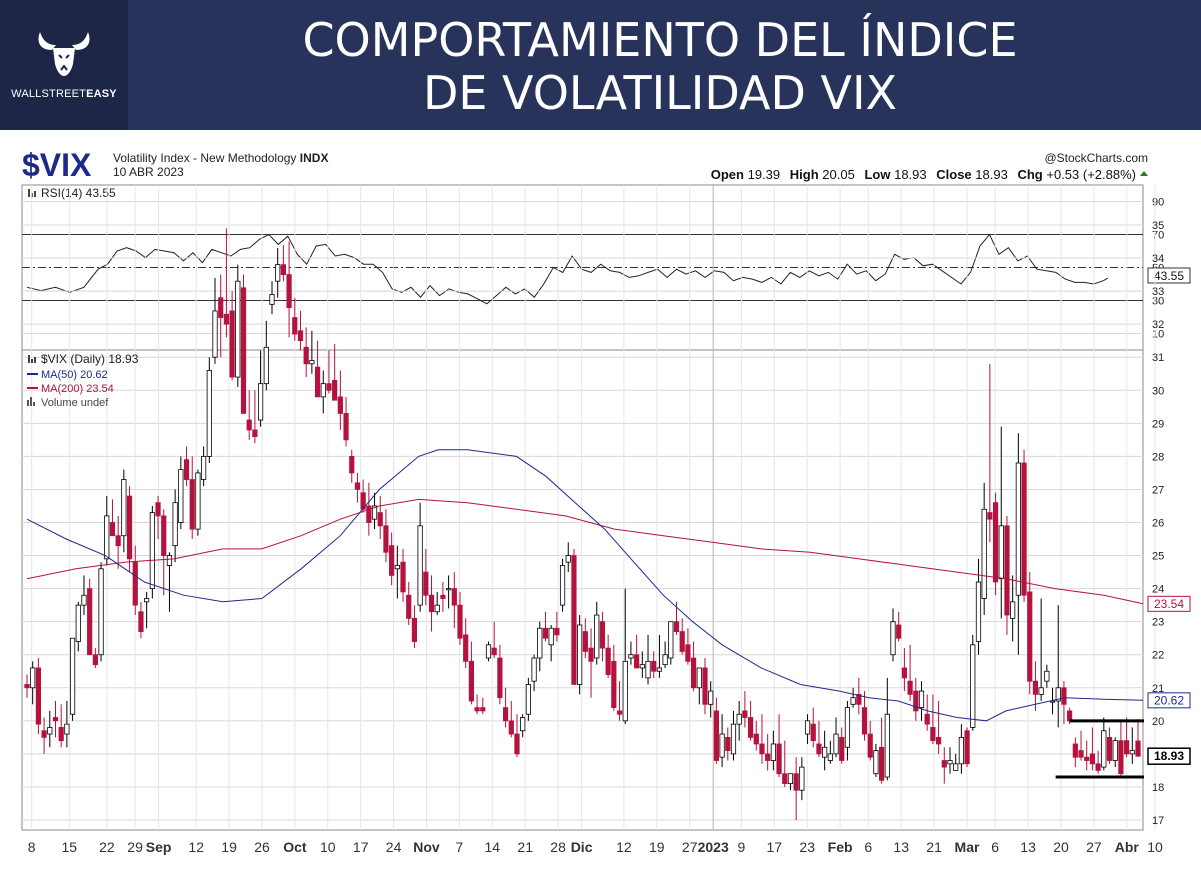  I want to click on price-tick-label-31: 31, so click(1158, 358).